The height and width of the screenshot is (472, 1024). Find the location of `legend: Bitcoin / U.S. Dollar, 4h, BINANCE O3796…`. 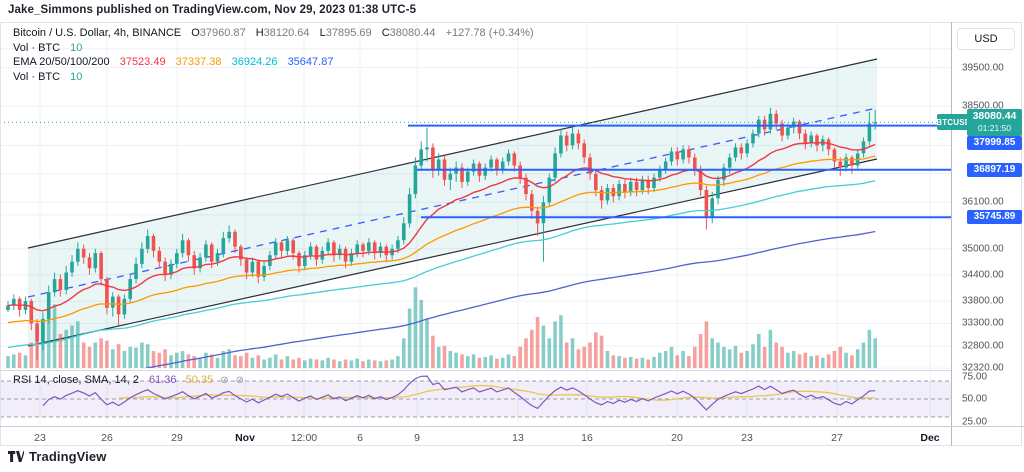

legend: Bitcoin / U.S. Dollar, 4h, BINANCE O3796… is located at coordinates (273, 55).